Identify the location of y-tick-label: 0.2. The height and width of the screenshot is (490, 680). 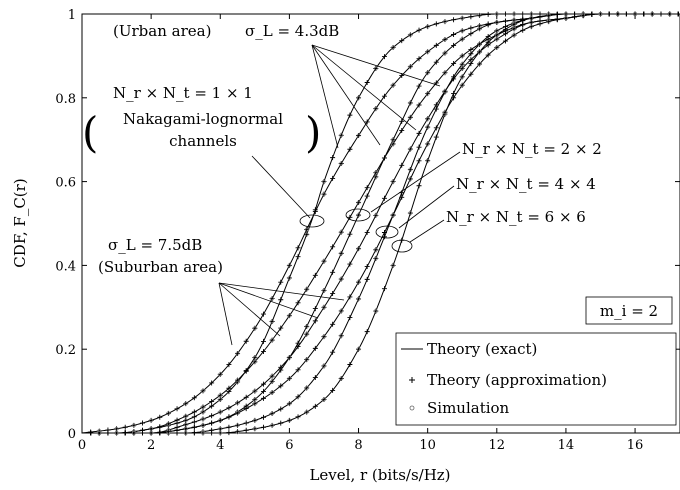
(65, 350).